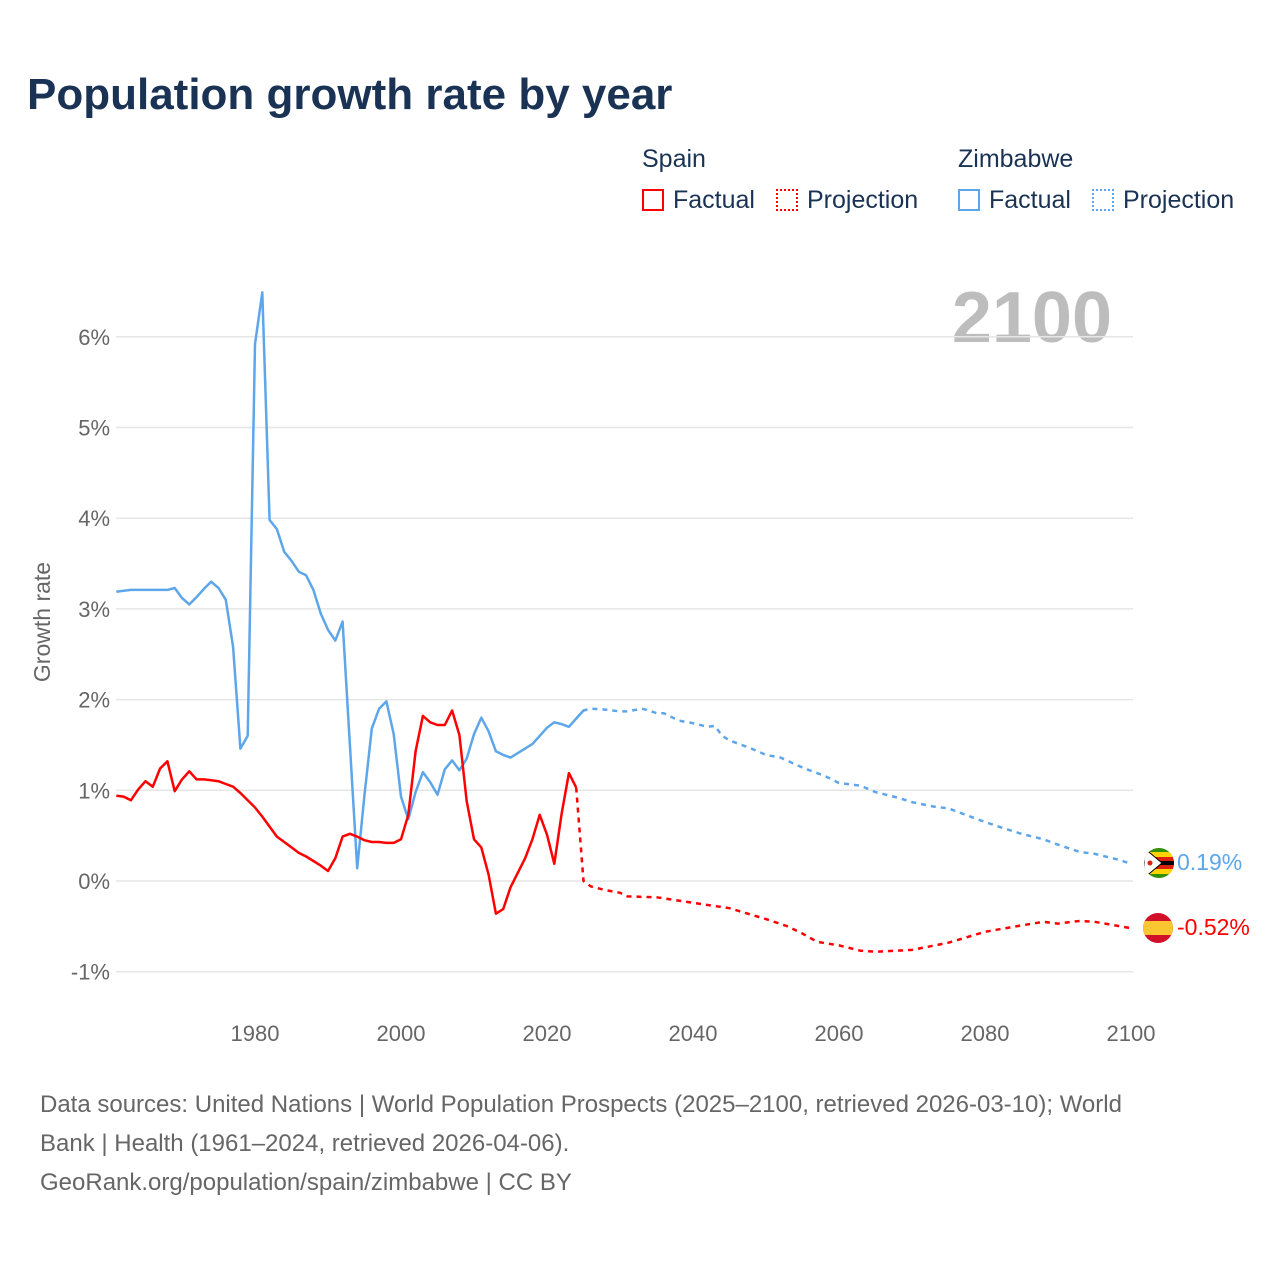  What do you see at coordinates (350, 94) in the screenshot?
I see `page-title: Population growth rate by year` at bounding box center [350, 94].